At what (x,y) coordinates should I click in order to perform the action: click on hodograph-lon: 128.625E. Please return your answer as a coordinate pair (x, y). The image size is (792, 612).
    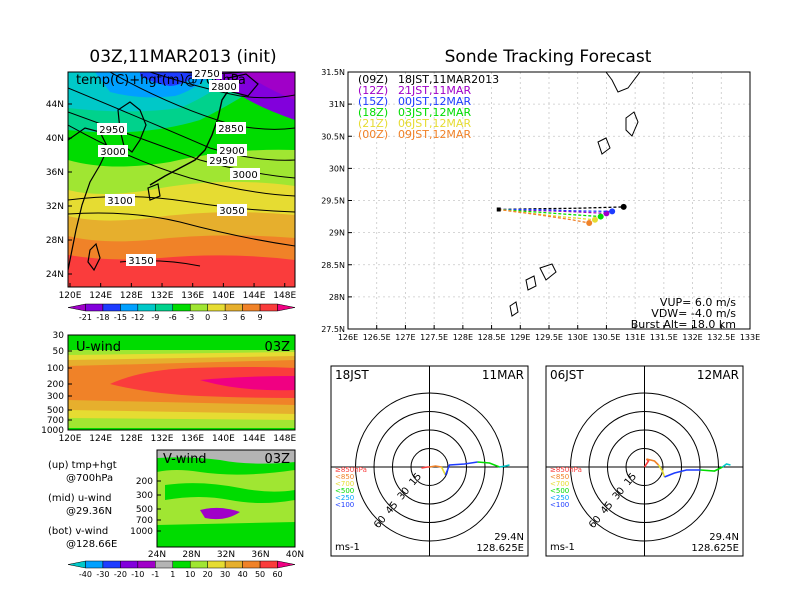
    Looking at the image, I should click on (715, 548).